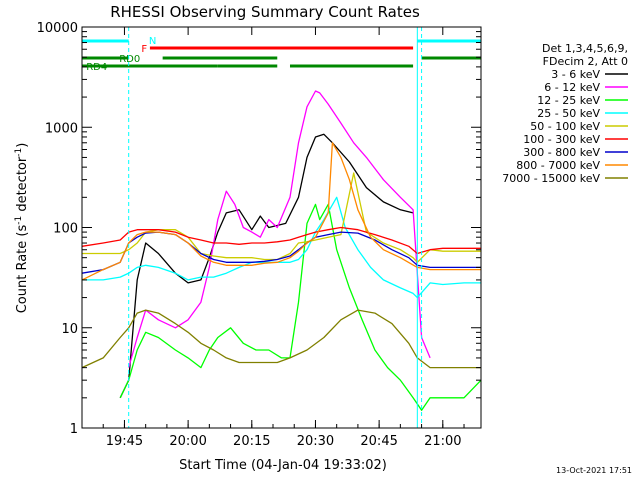 The height and width of the screenshot is (480, 640). I want to click on y-tick-label-5: 10000, so click(57, 28).